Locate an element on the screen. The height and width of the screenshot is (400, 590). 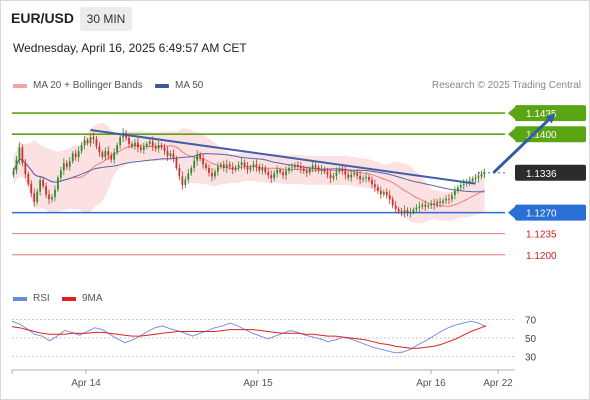
legend-rsi-ma: 9MA is located at coordinates (82, 298).